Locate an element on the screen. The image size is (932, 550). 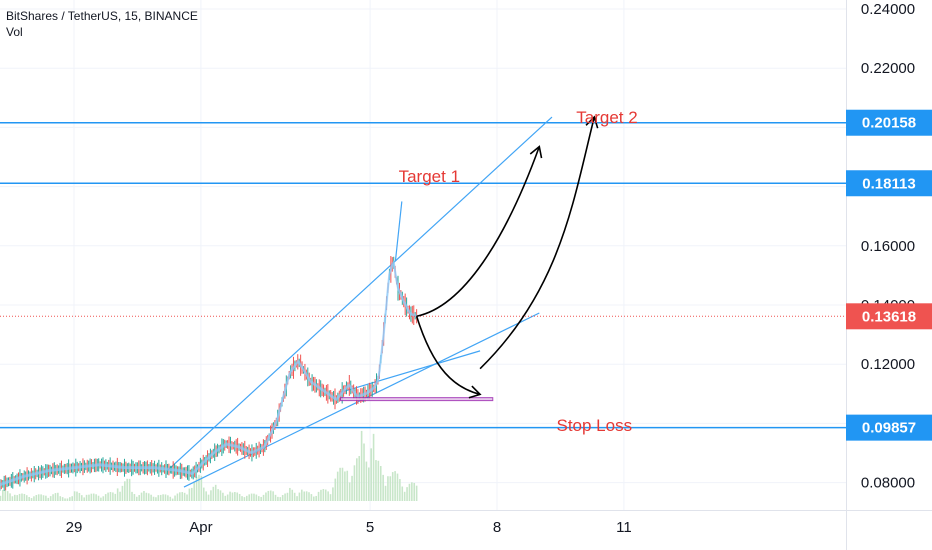
drawings is located at coordinates (469, 258).